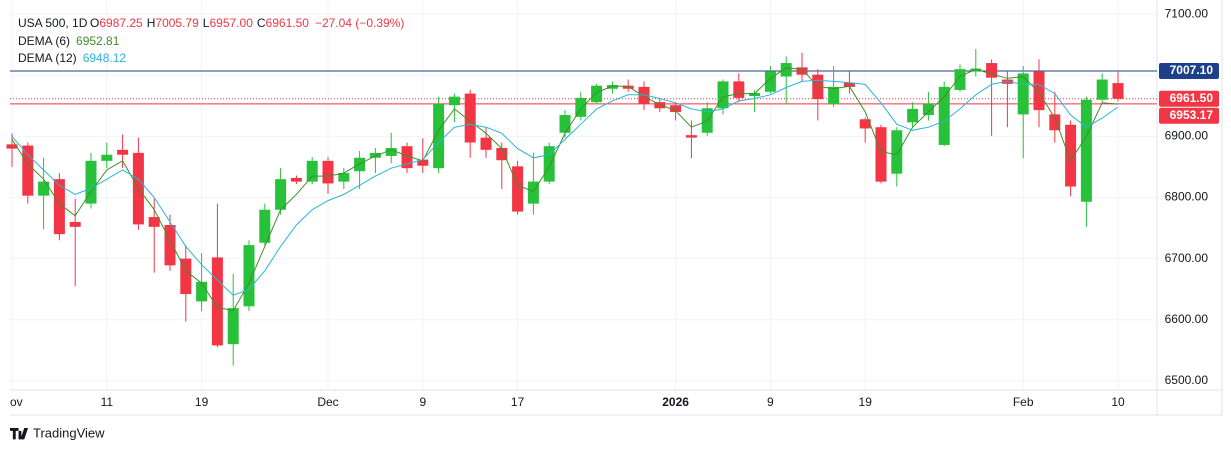 Image resolution: width=1231 pixels, height=457 pixels. I want to click on legend-value: 6952.81, so click(98, 41).